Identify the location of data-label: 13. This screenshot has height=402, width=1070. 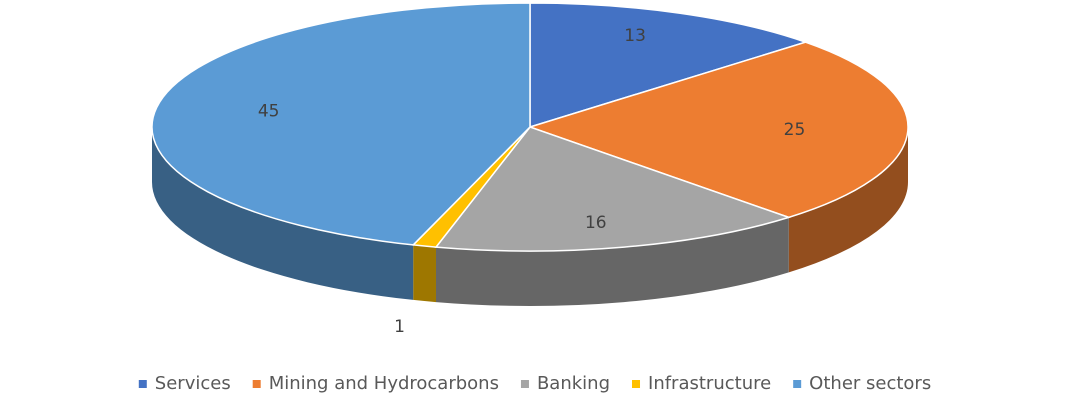
(635, 36).